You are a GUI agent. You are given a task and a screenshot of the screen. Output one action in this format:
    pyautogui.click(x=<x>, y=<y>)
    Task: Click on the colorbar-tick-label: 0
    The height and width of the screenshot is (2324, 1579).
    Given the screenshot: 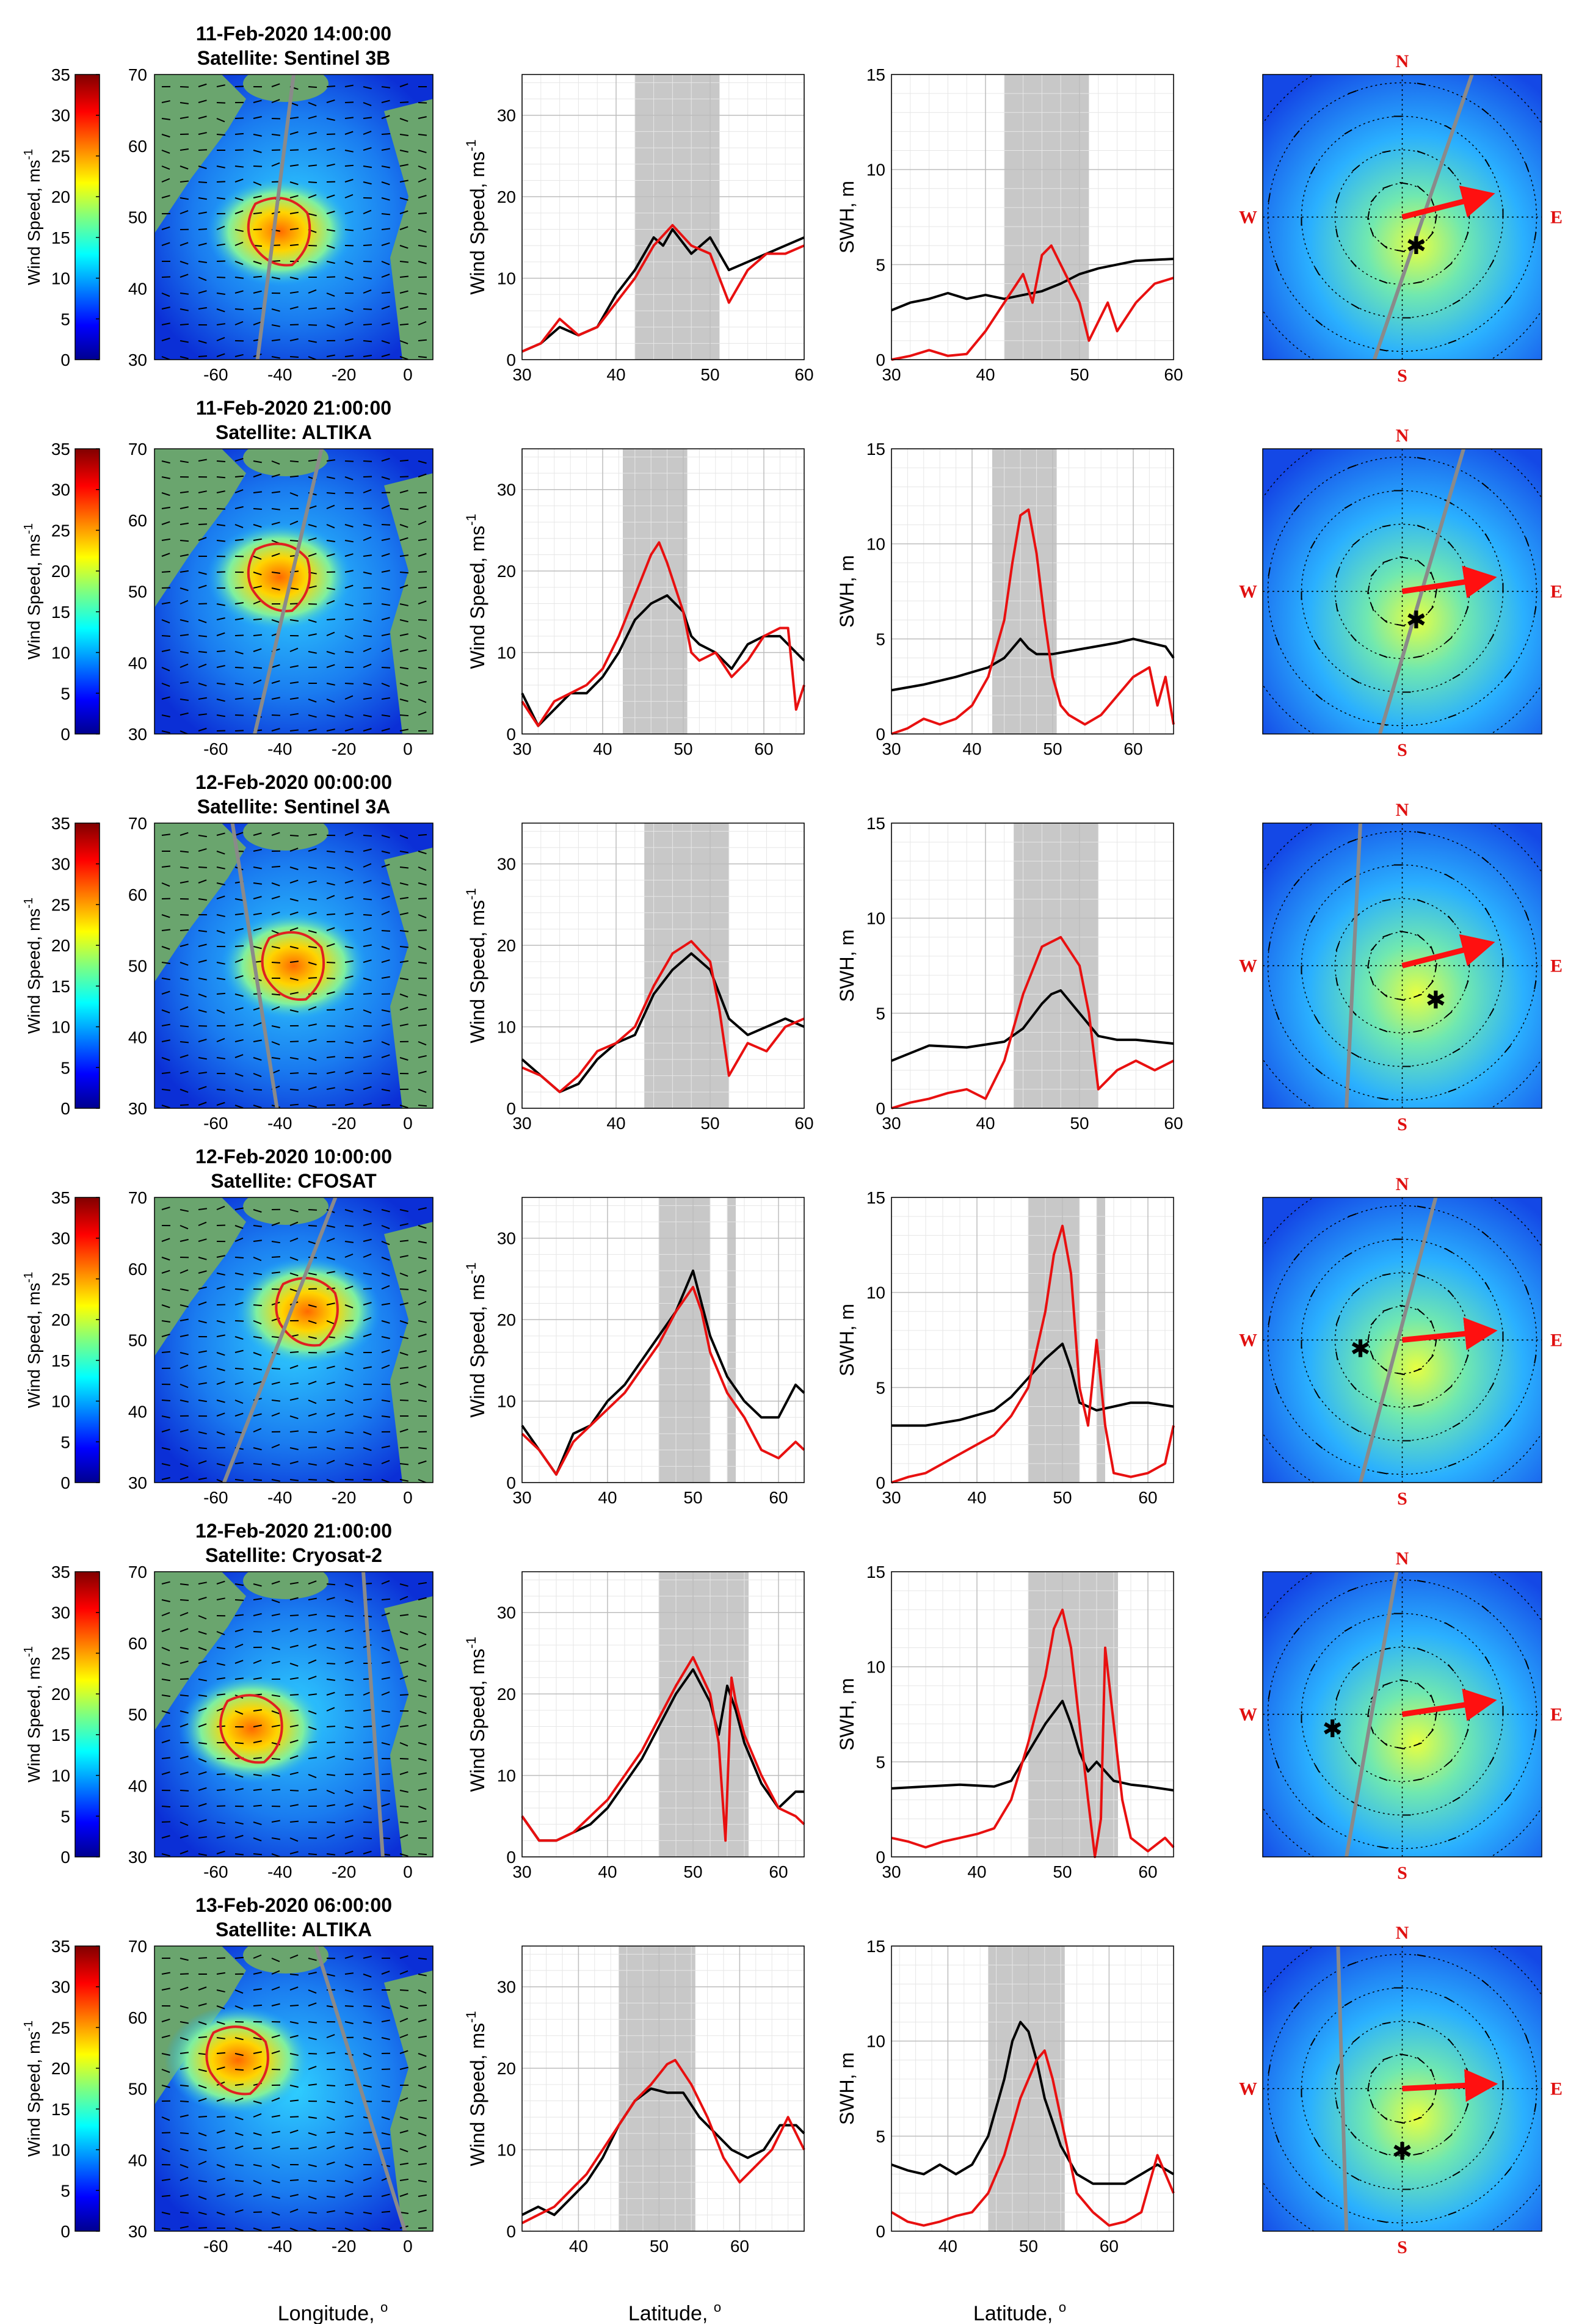 What is the action you would take?
    pyautogui.click(x=65, y=734)
    